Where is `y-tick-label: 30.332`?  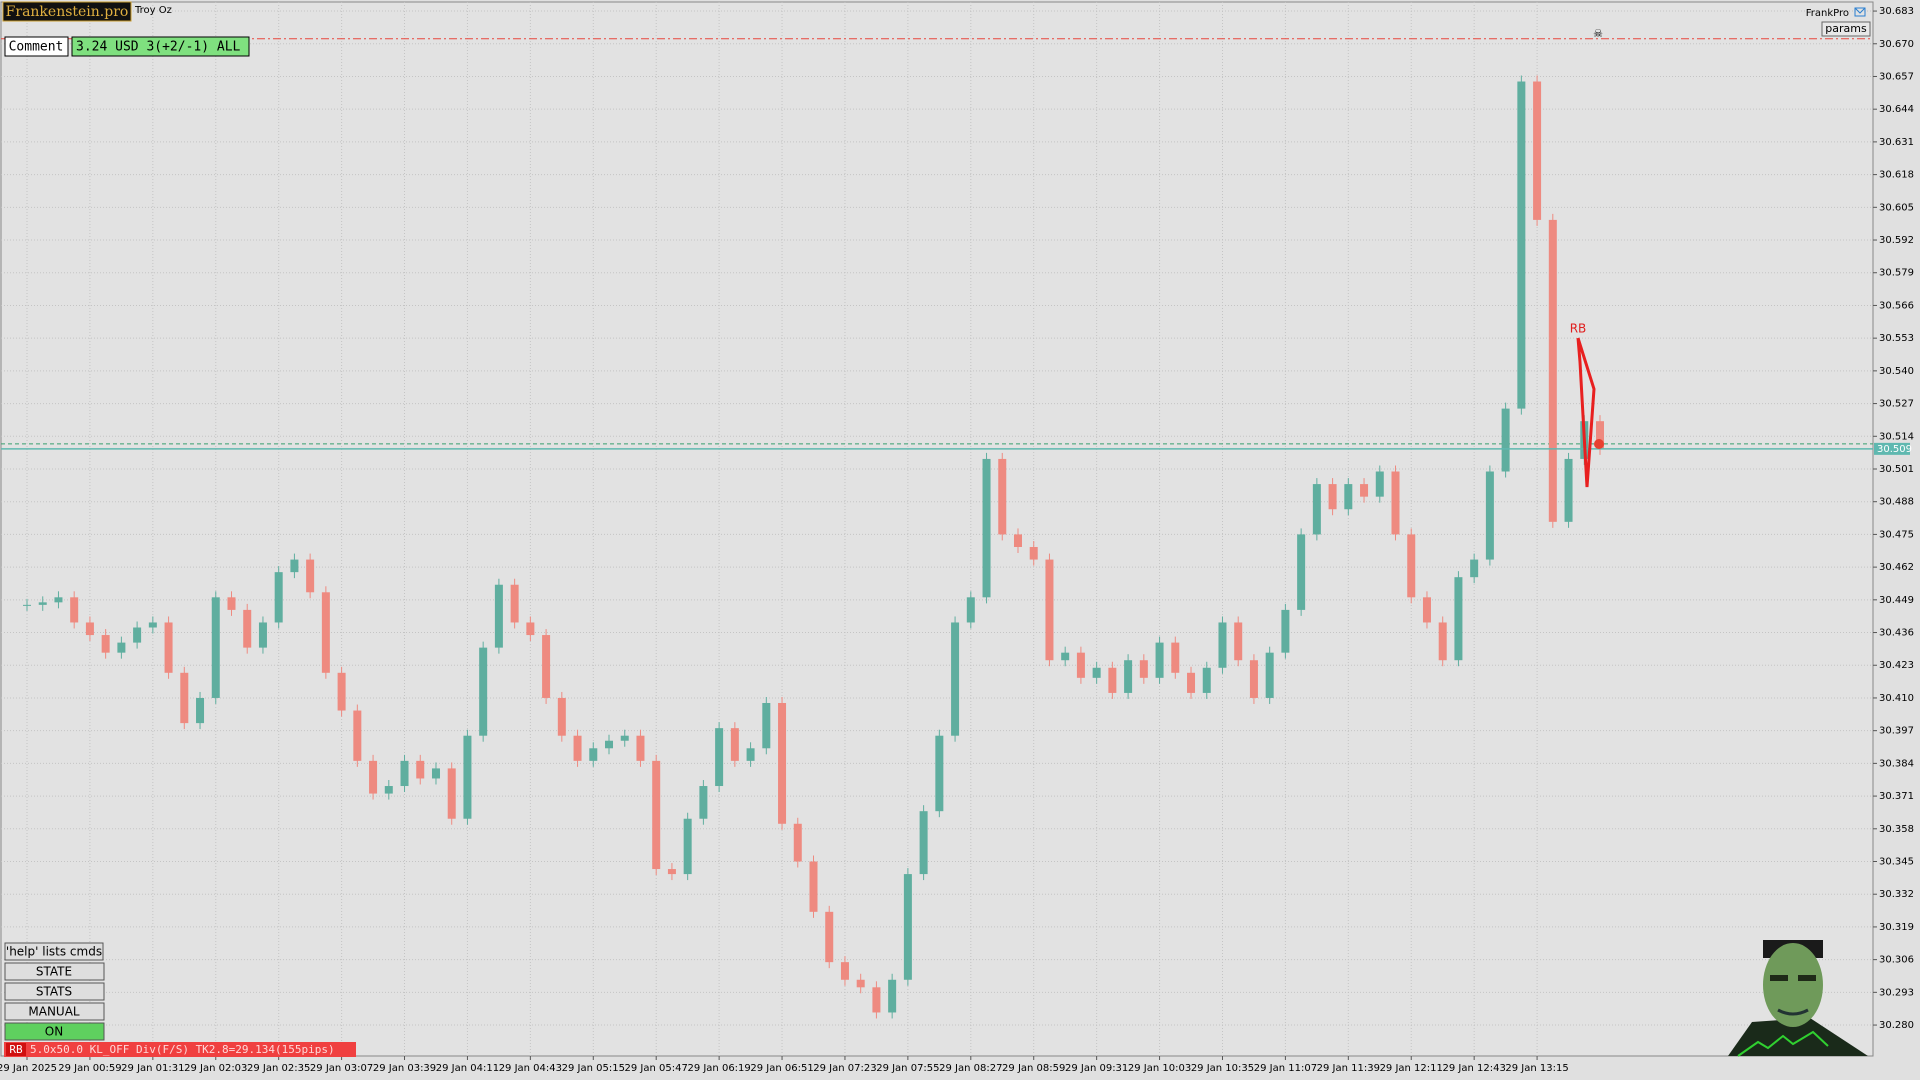
y-tick-label: 30.332 is located at coordinates (1896, 894).